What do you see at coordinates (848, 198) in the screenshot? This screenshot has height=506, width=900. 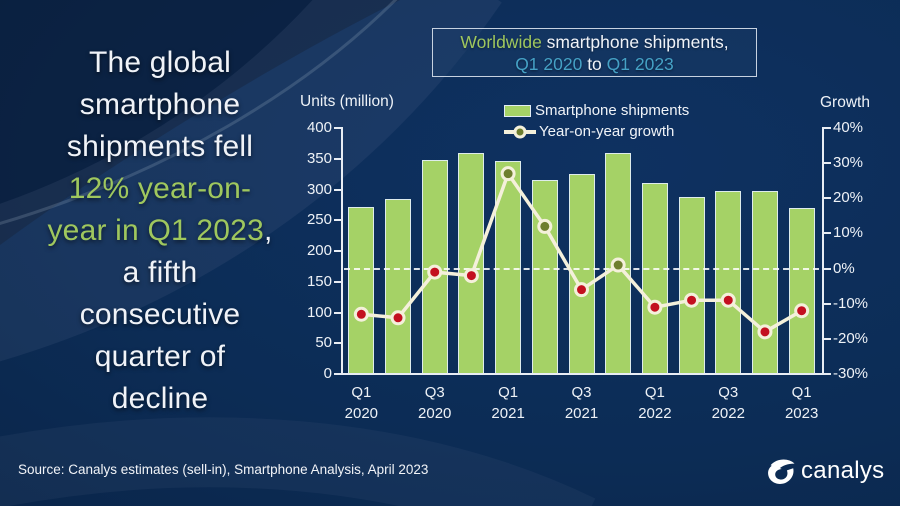 I see `right-axis-tick-label: 20%` at bounding box center [848, 198].